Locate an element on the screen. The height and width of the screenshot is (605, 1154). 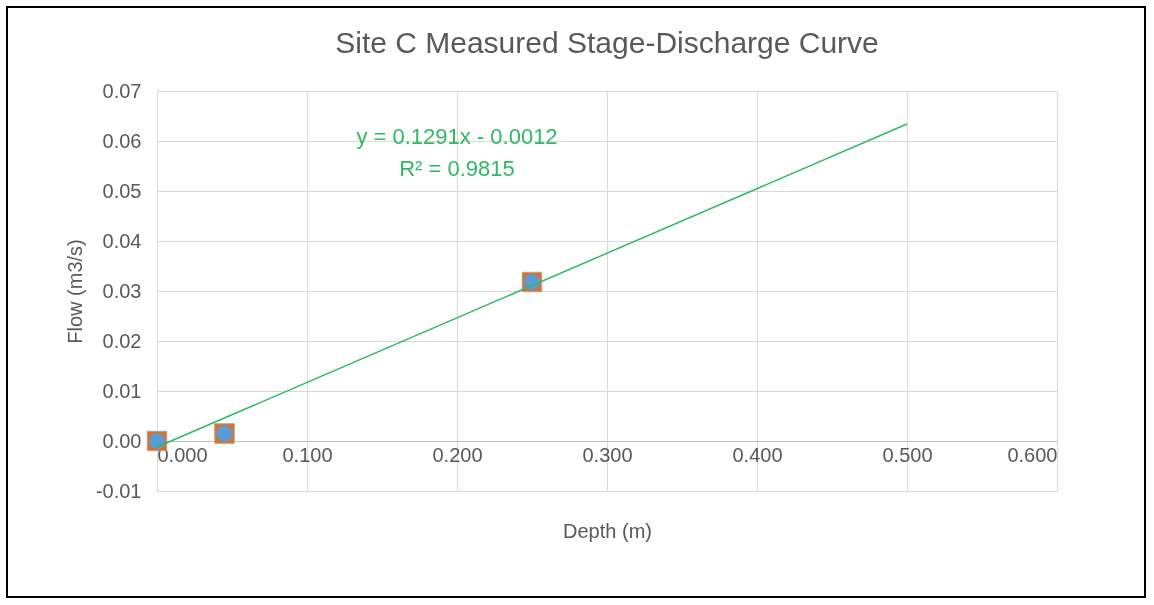
y-axis-title: Flow (m3/s) is located at coordinates (74, 291).